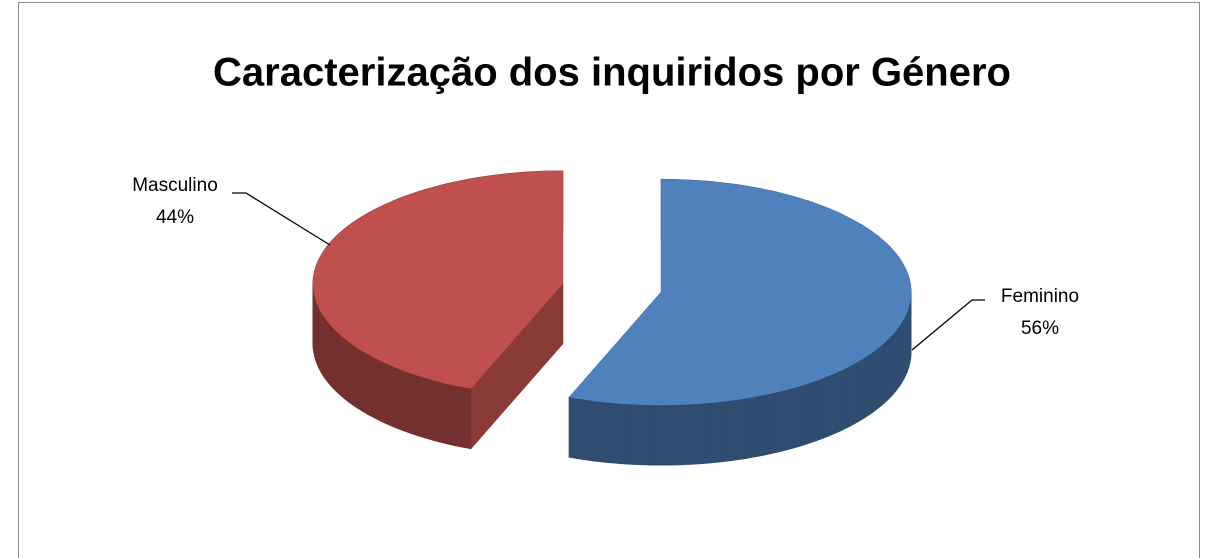 The width and height of the screenshot is (1207, 558). What do you see at coordinates (612, 73) in the screenshot?
I see `chart-title: Caracterização dos inquiridos por Género` at bounding box center [612, 73].